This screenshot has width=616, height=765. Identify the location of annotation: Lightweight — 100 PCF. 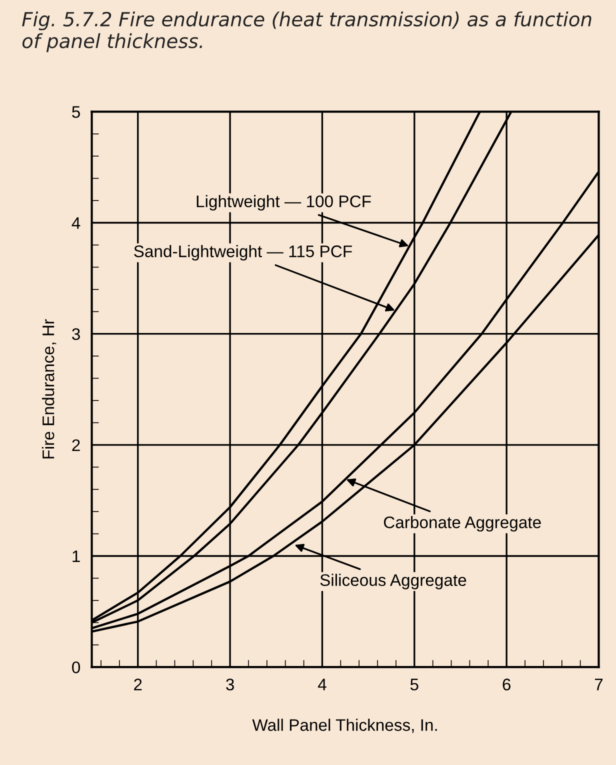
(283, 203).